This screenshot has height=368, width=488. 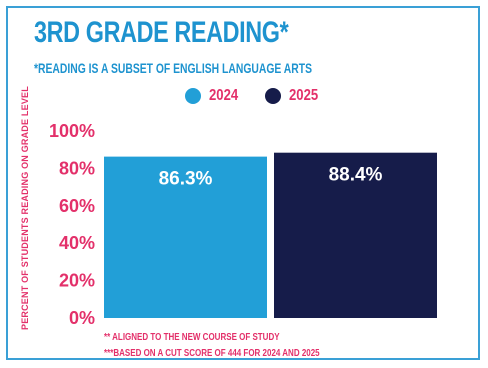 What do you see at coordinates (186, 179) in the screenshot?
I see `bar-value-label-2024: 86.3%` at bounding box center [186, 179].